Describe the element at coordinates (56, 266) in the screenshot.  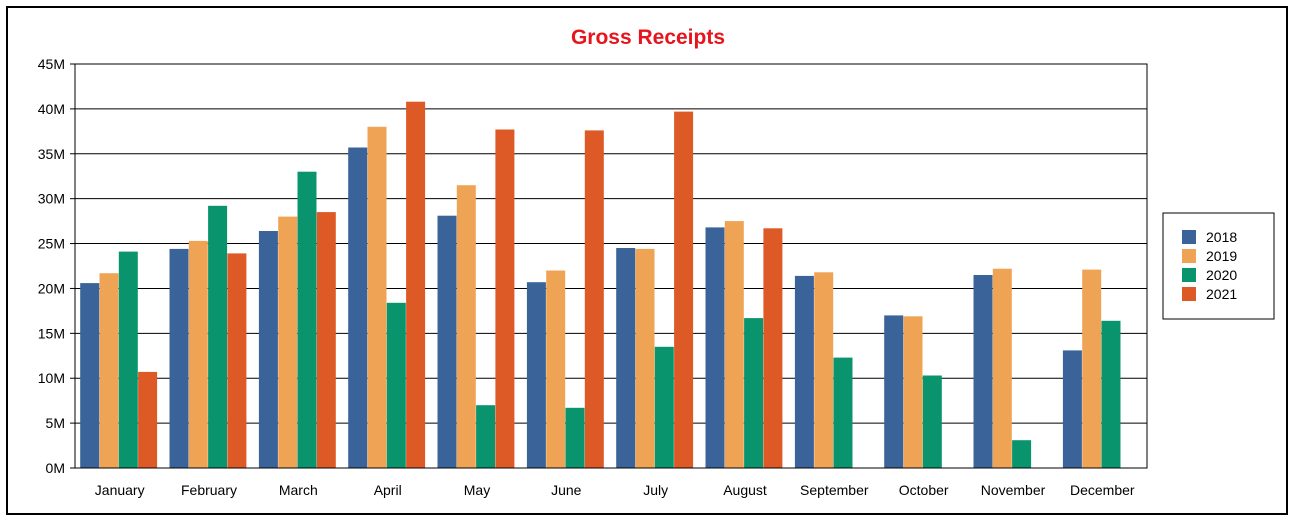
I see `y-axis: 0M 5M 10M 15M 20M 25M 30M 35M 40M 45M` at that location.